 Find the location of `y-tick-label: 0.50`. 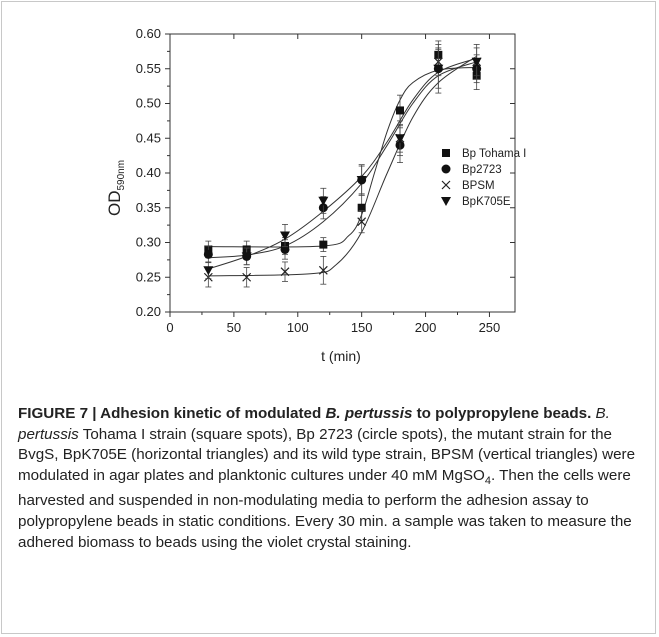

y-tick-label: 0.50 is located at coordinates (148, 103).